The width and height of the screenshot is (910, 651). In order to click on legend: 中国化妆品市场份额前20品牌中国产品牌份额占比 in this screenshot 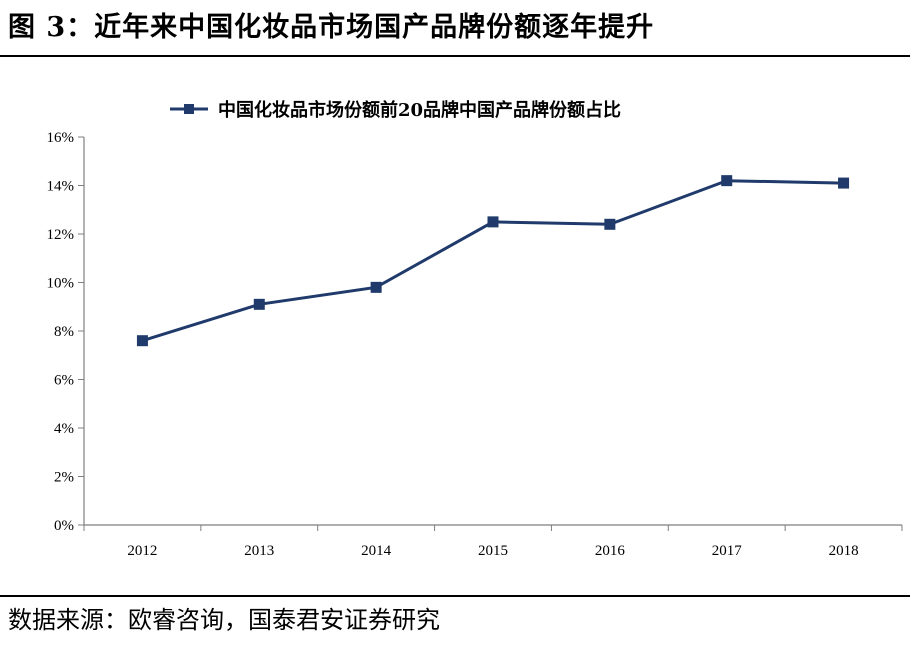, I will do `click(395, 110)`.